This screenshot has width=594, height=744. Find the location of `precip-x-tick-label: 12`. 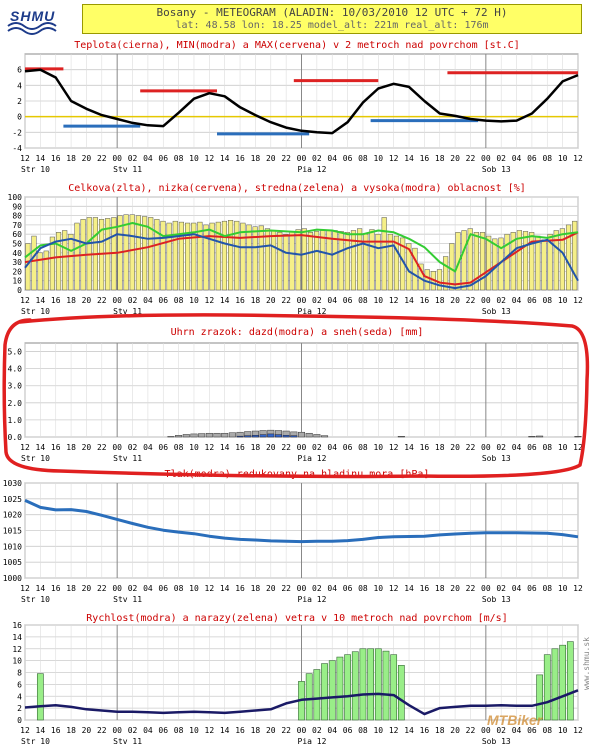

precip-x-tick-label: 12 is located at coordinates (210, 447).